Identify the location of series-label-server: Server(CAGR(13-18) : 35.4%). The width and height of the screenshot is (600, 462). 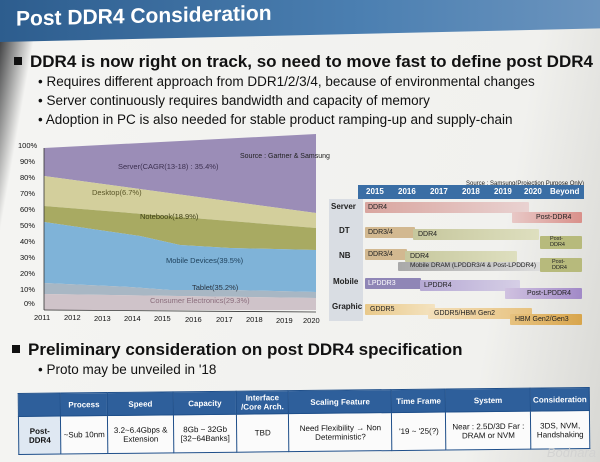
(168, 166).